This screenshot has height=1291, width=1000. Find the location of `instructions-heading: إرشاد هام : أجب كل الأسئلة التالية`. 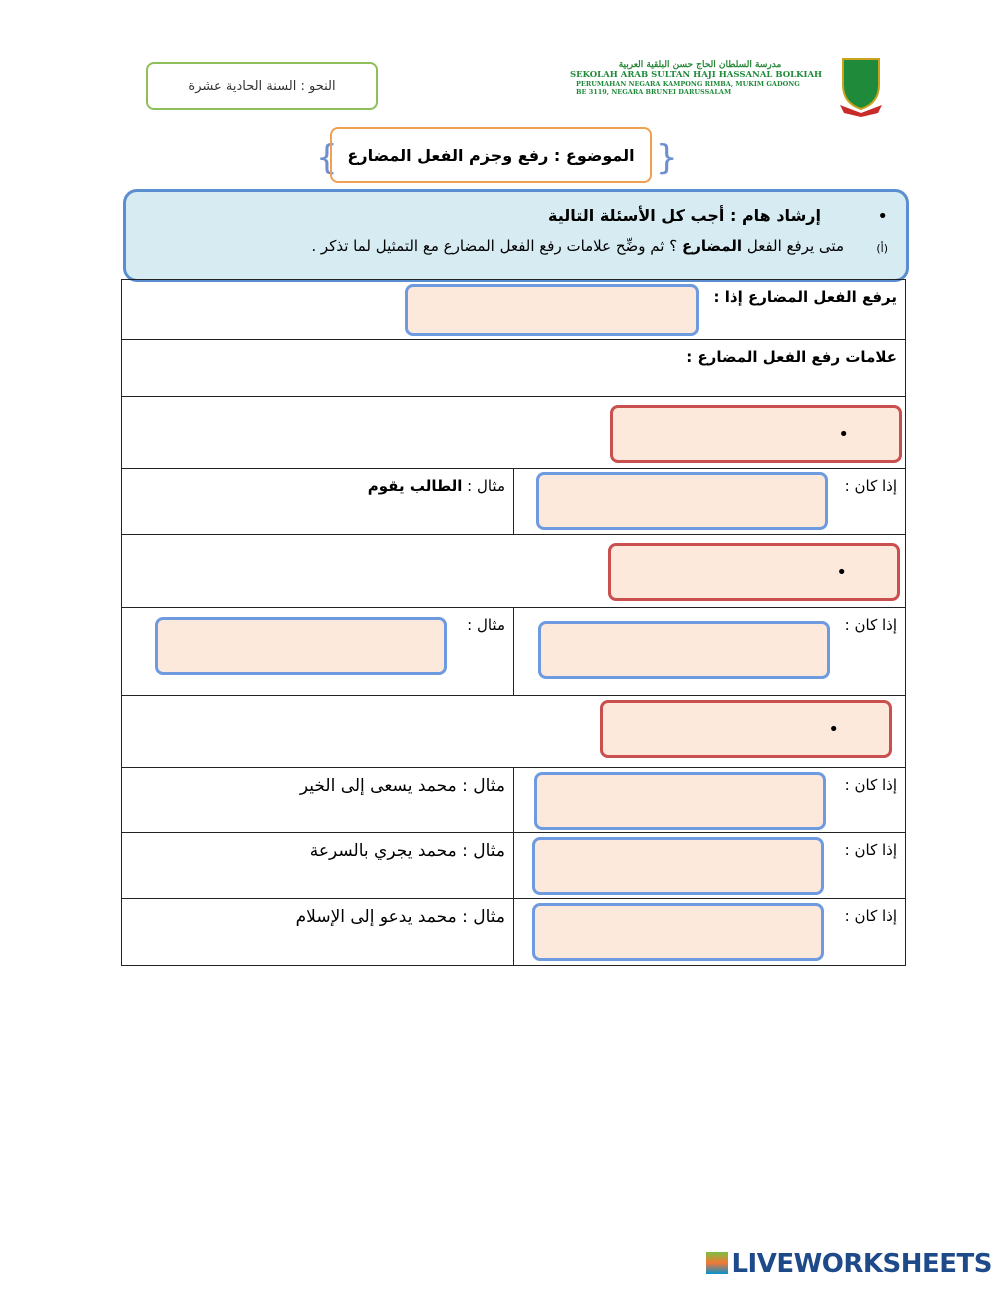

instructions-heading: إرشاد هام : أجب كل الأسئلة التالية is located at coordinates (684, 215).